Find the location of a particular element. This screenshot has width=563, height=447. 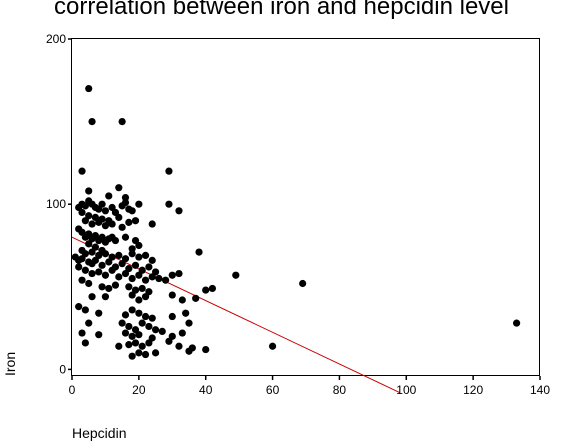

x-axis-label: Hepcidin is located at coordinates (99, 433).